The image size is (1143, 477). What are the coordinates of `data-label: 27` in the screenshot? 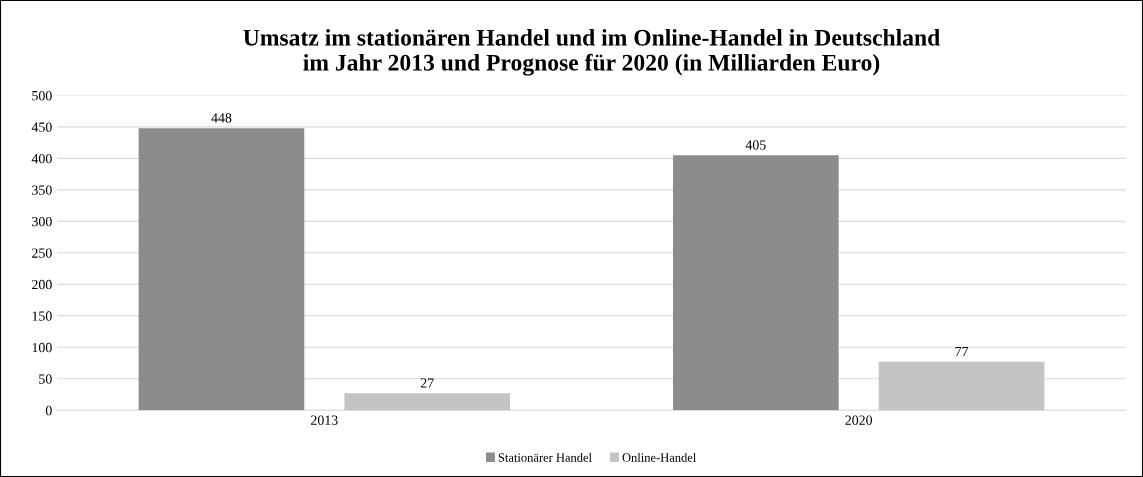 It's located at (427, 383).